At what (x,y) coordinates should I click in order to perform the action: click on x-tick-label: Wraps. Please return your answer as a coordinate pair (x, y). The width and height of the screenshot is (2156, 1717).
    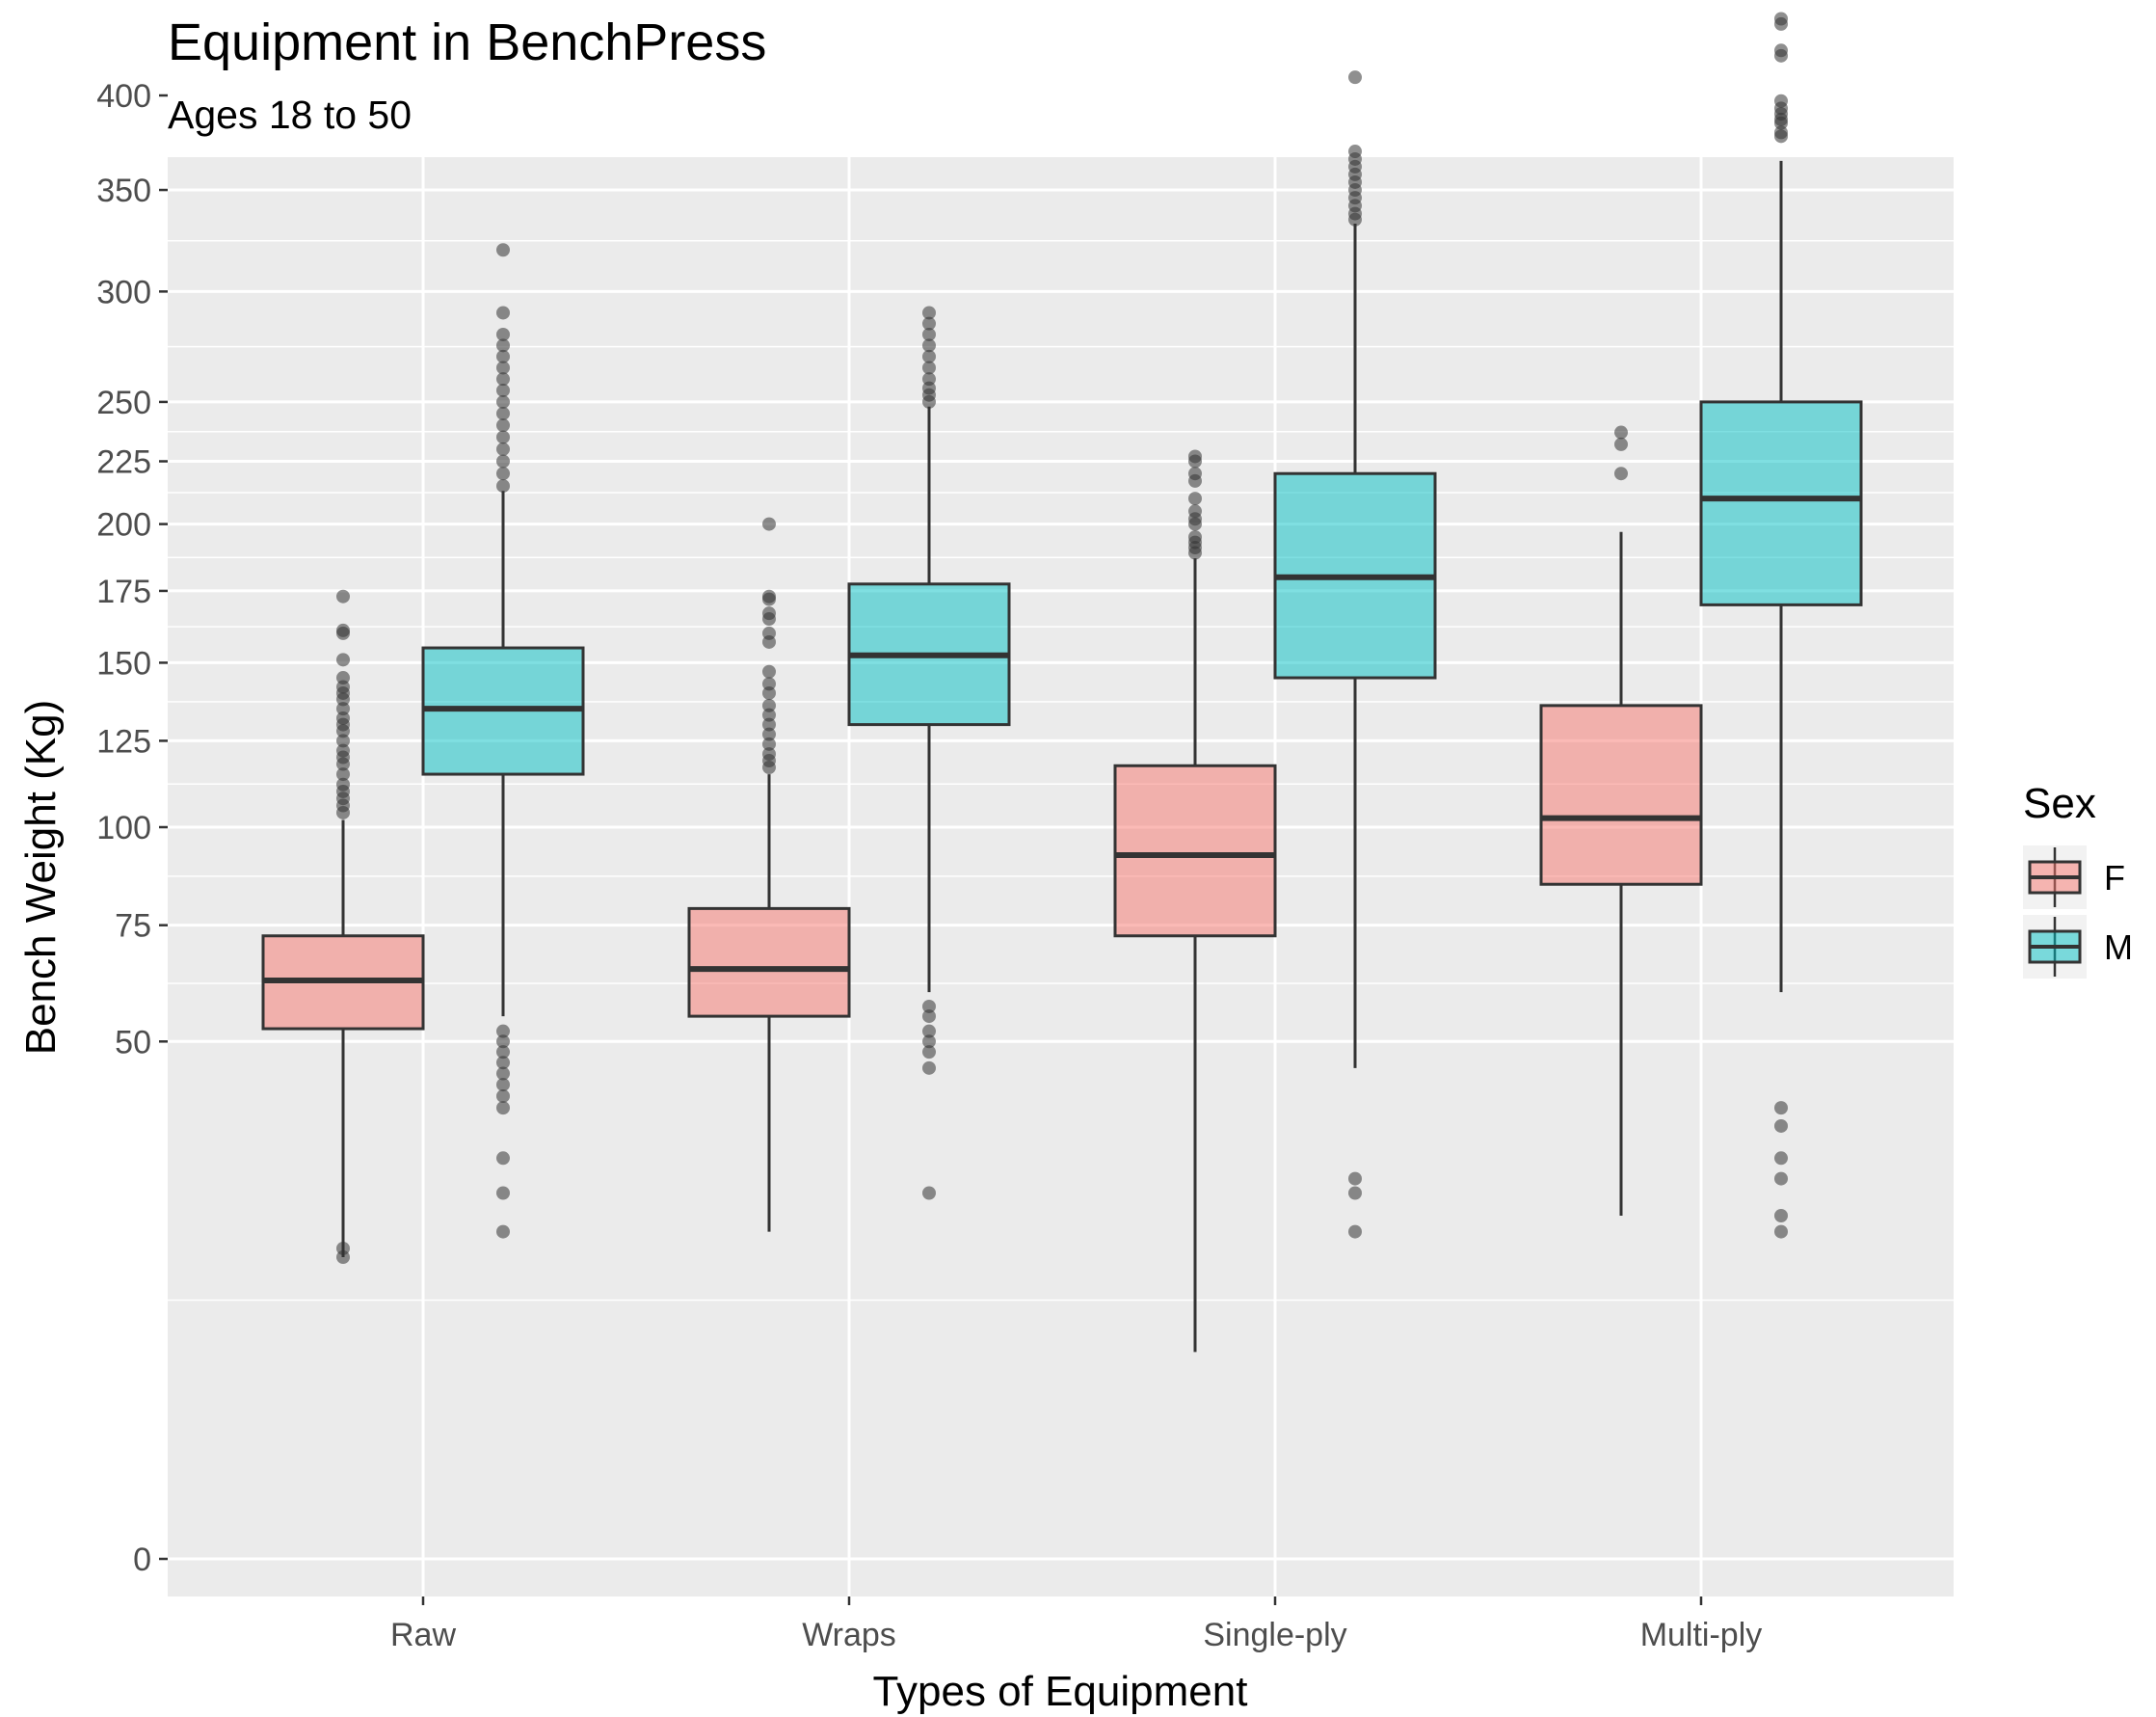
    Looking at the image, I should click on (849, 1635).